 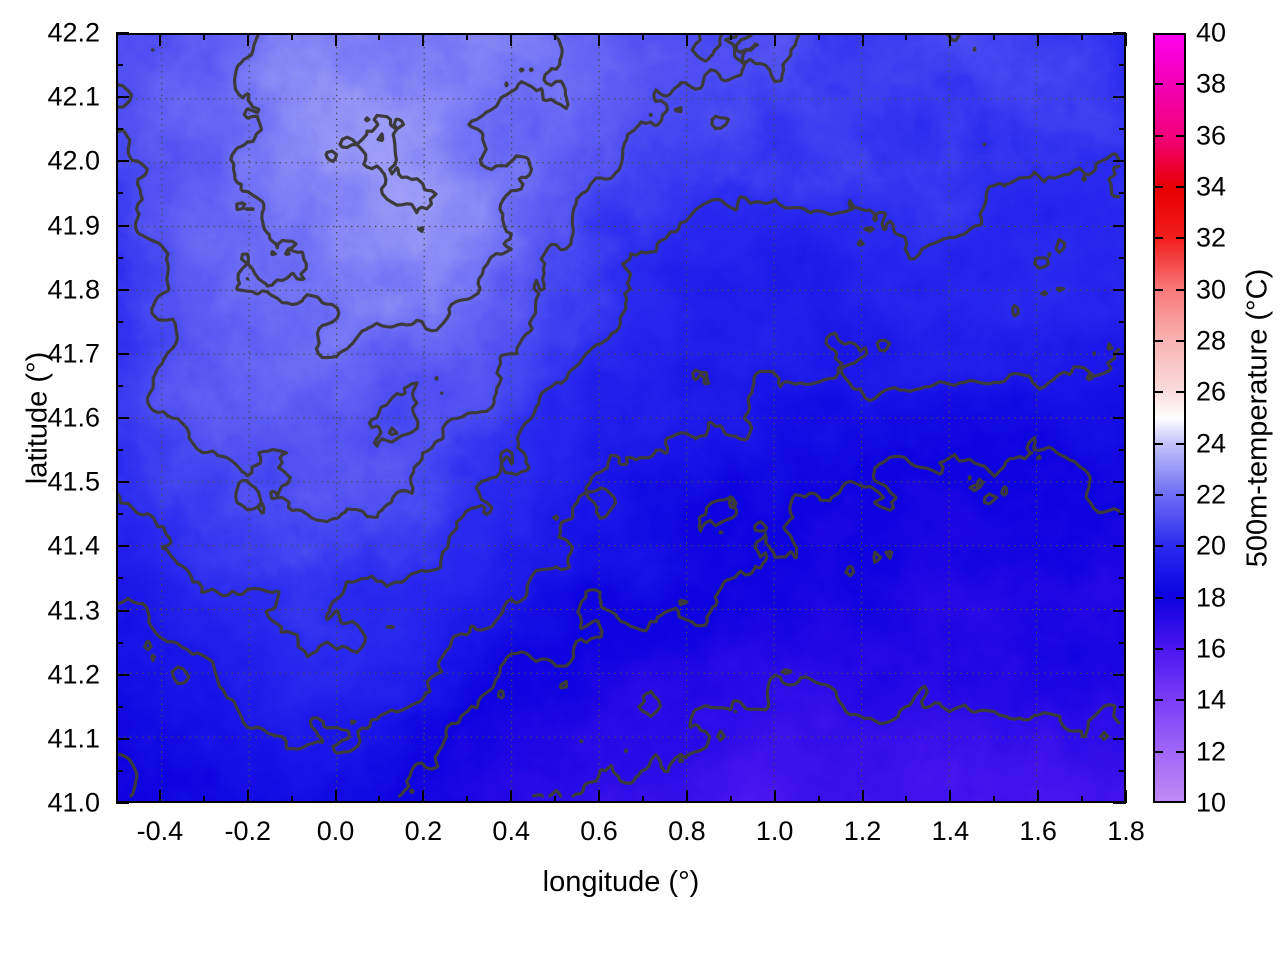 I want to click on colorbar-tick-label: 10, so click(x=1211, y=802).